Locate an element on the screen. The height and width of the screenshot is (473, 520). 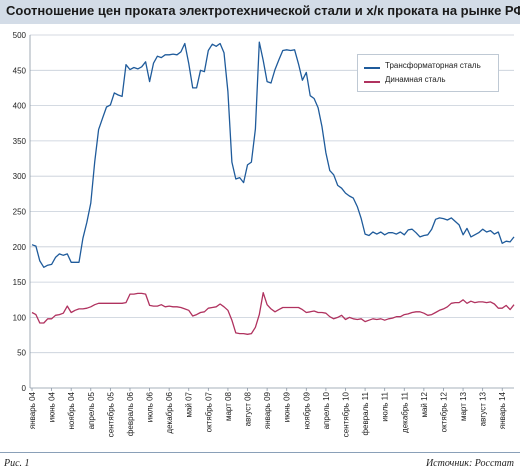
x-tick-label: январь 14 is located at coordinates (502, 410).